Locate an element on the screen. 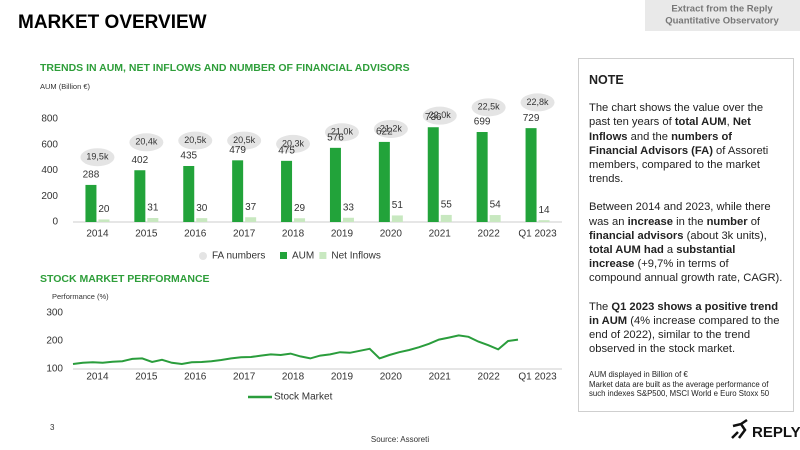  data-label: 54 is located at coordinates (496, 205).